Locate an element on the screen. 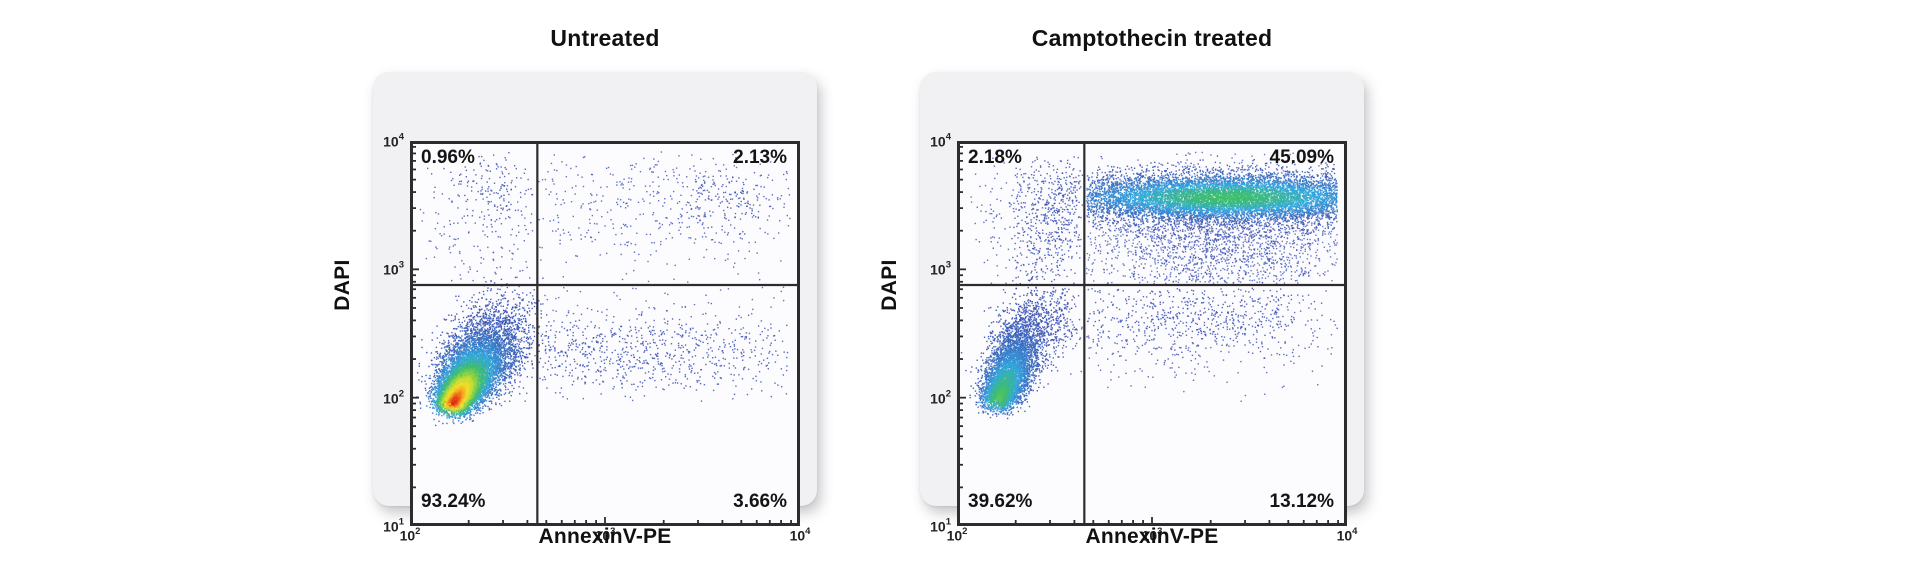 The image size is (1920, 564). quadrant-percentage-top-left: 0.96% is located at coordinates (448, 157).